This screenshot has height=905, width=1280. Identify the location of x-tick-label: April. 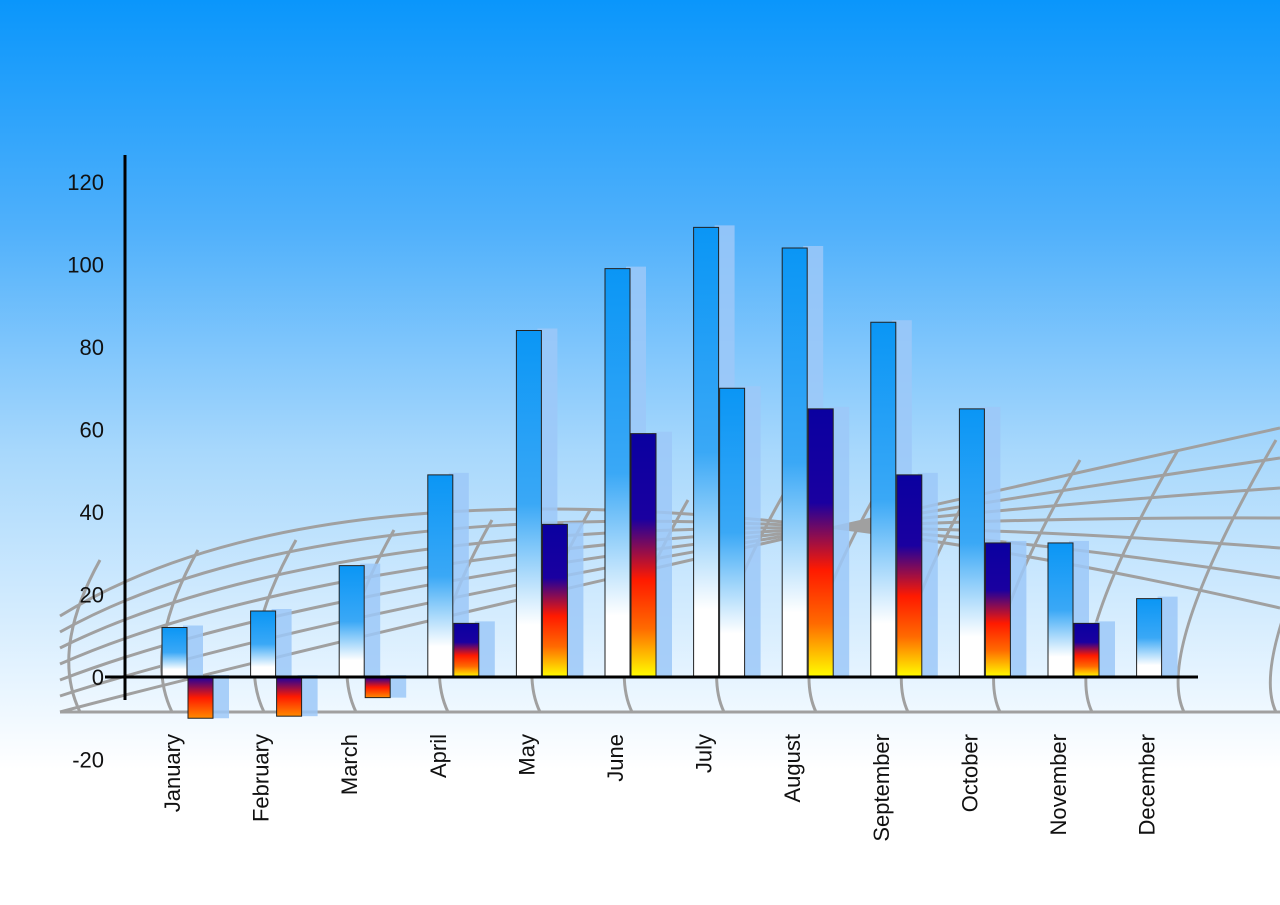
(438, 756).